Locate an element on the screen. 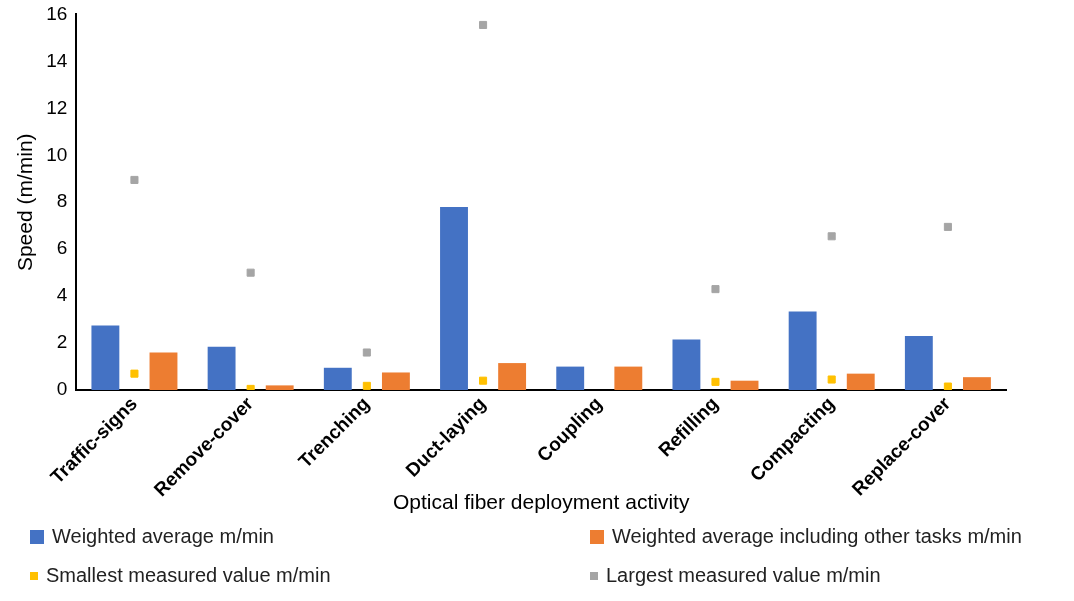 Image resolution: width=1074 pixels, height=601 pixels. legend-label: Largest measured value m/min is located at coordinates (743, 575).